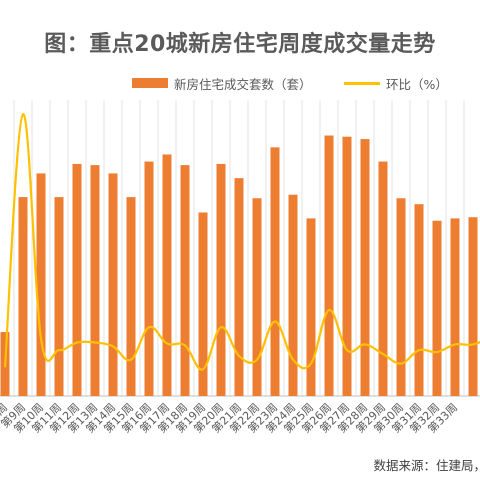 The image size is (480, 480). What do you see at coordinates (417, 84) in the screenshot?
I see `legend-label-line: 环比（%）` at bounding box center [417, 84].